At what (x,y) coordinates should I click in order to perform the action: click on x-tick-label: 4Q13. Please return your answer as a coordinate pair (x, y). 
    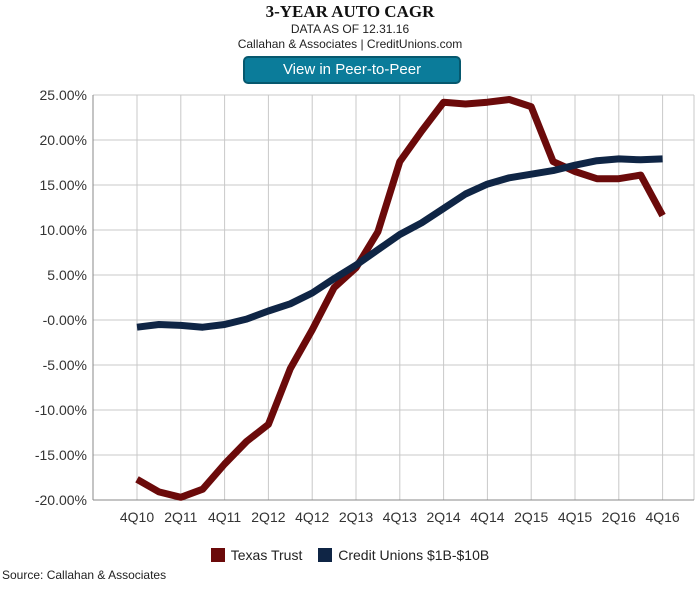
    Looking at the image, I should click on (400, 517).